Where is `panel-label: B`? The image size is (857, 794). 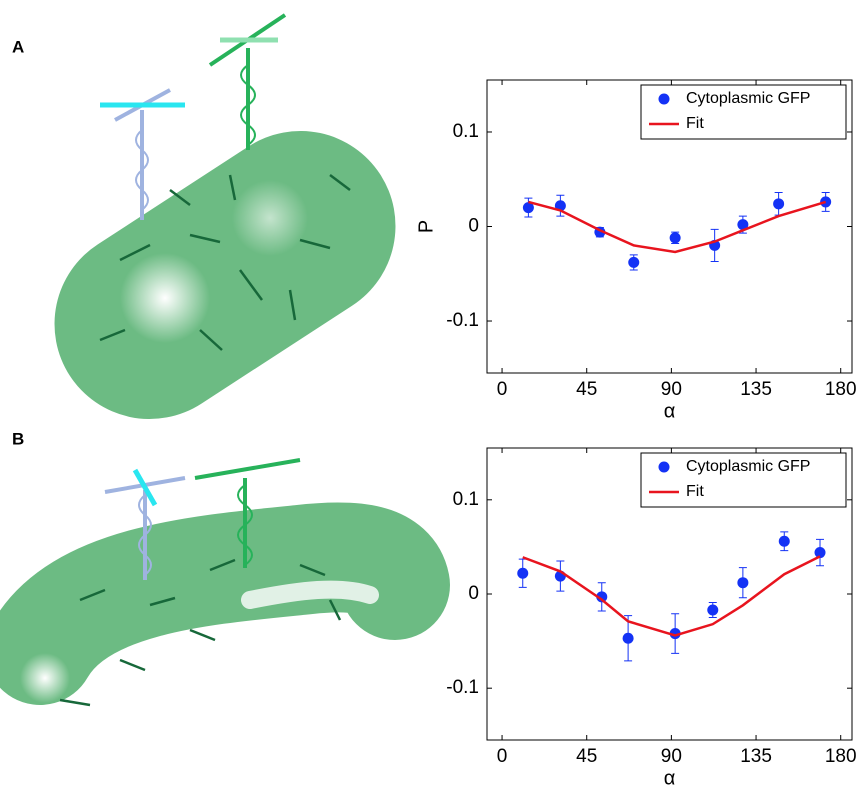 panel-label: B is located at coordinates (18, 438).